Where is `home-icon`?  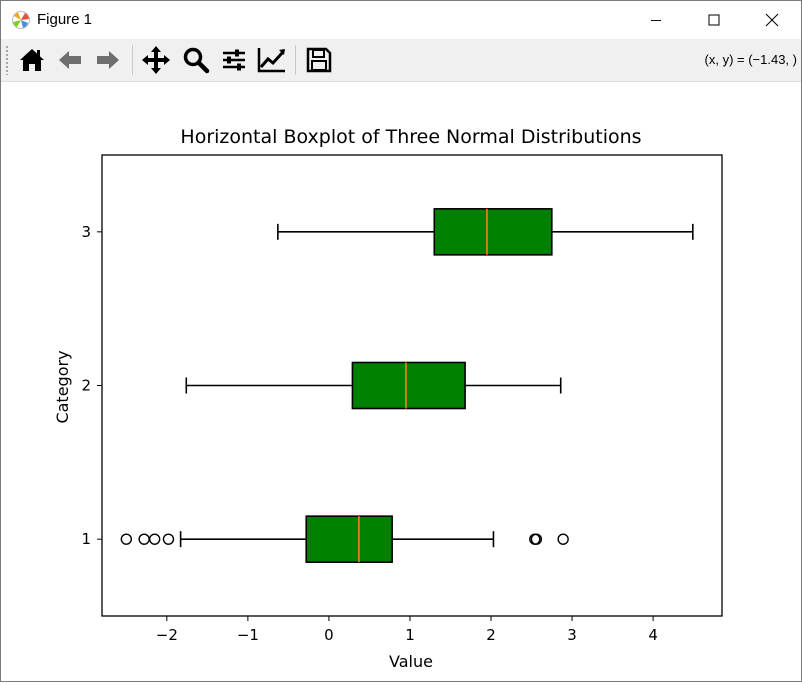 home-icon is located at coordinates (32, 60).